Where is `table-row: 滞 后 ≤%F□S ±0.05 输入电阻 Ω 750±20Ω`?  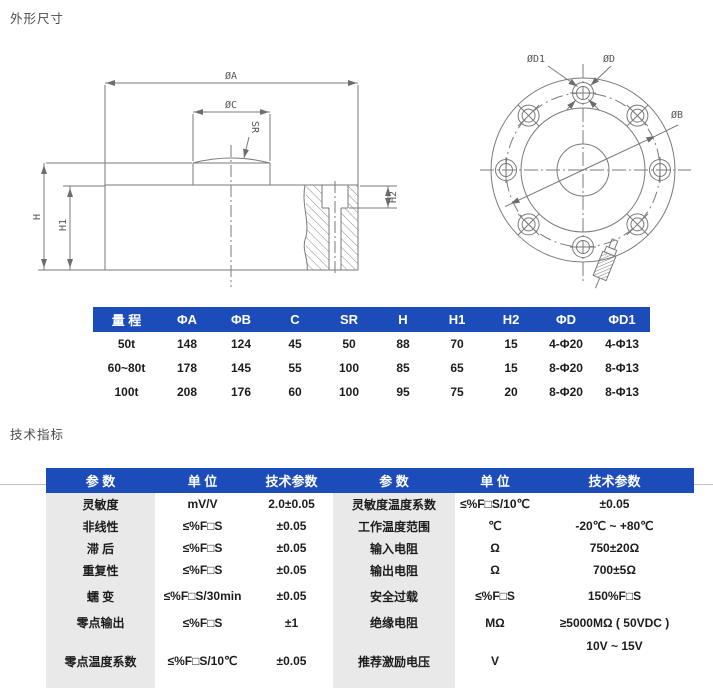 table-row: 滞 后 ≤%F□S ±0.05 输入电阻 Ω 750±20Ω is located at coordinates (370, 548).